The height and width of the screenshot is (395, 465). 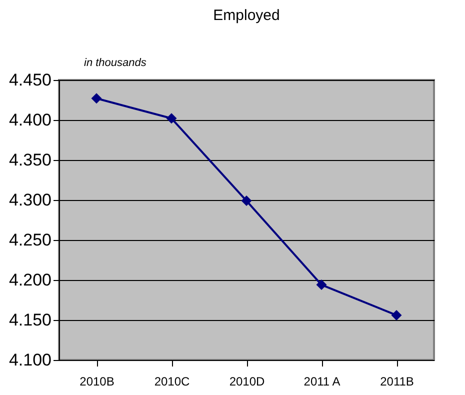 What do you see at coordinates (115, 63) in the screenshot?
I see `chart-subtitle: in thousands` at bounding box center [115, 63].